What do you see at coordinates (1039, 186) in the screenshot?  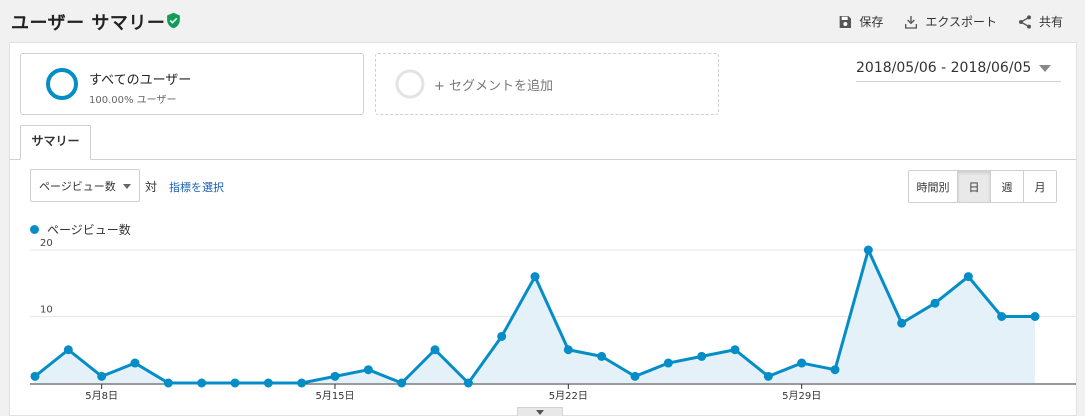 I see `granularity-month: 月` at bounding box center [1039, 186].